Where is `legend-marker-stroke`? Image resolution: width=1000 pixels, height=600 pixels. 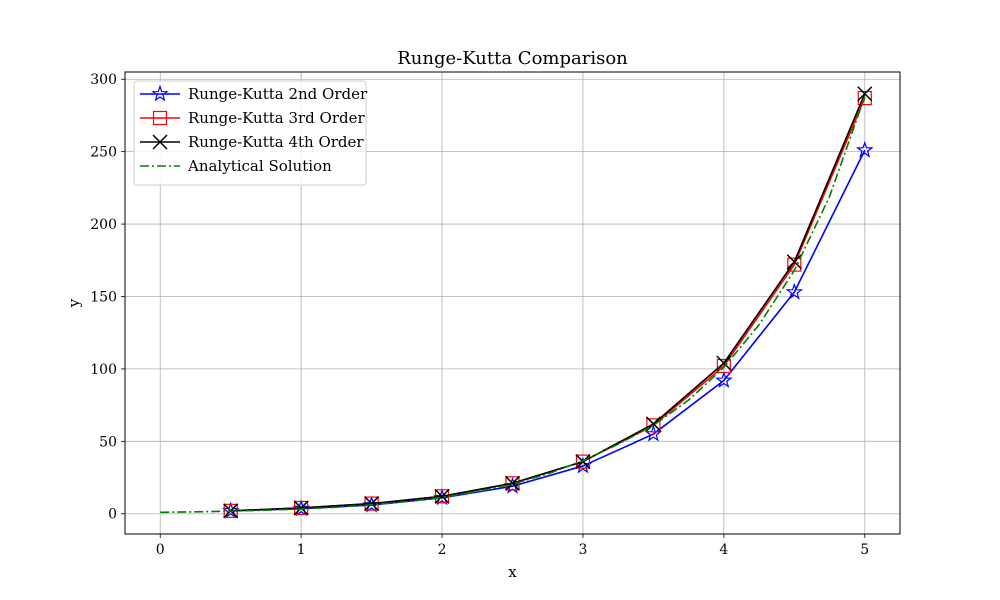
legend-marker-stroke is located at coordinates (160, 142).